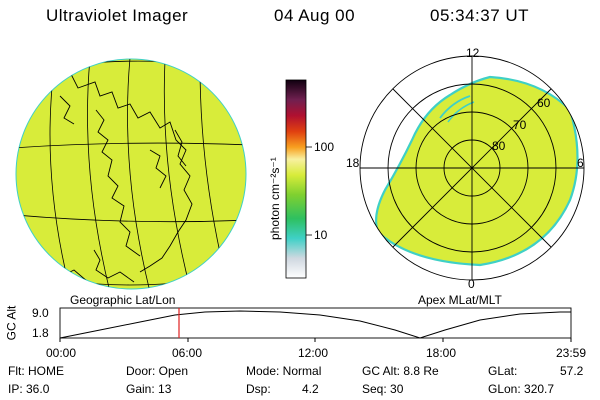  I want to click on status-dsp-value: 4.2, so click(310, 389).